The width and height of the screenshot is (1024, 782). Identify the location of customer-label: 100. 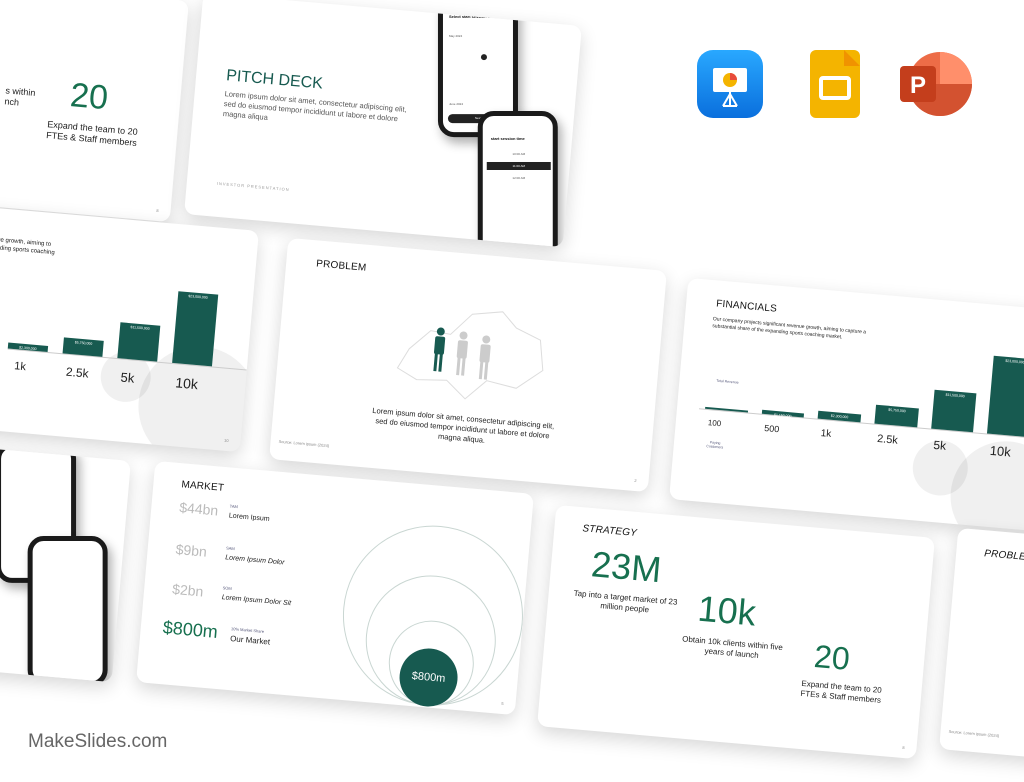
(714, 423).